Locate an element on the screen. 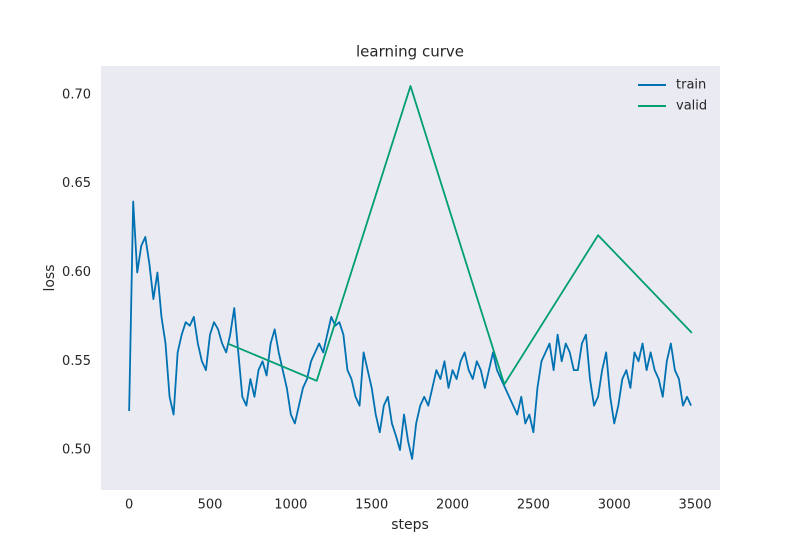 Image resolution: width=800 pixels, height=550 pixels. x-tick-label: 2500 is located at coordinates (533, 505).